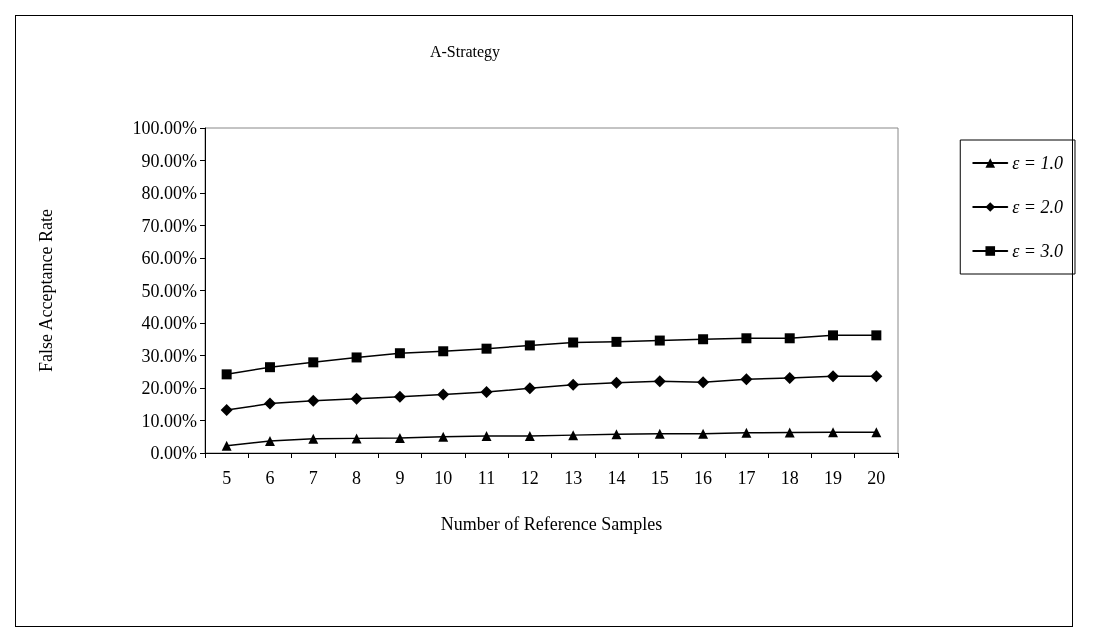 The width and height of the screenshot is (1095, 642). I want to click on x-tick-label: 8, so click(357, 478).